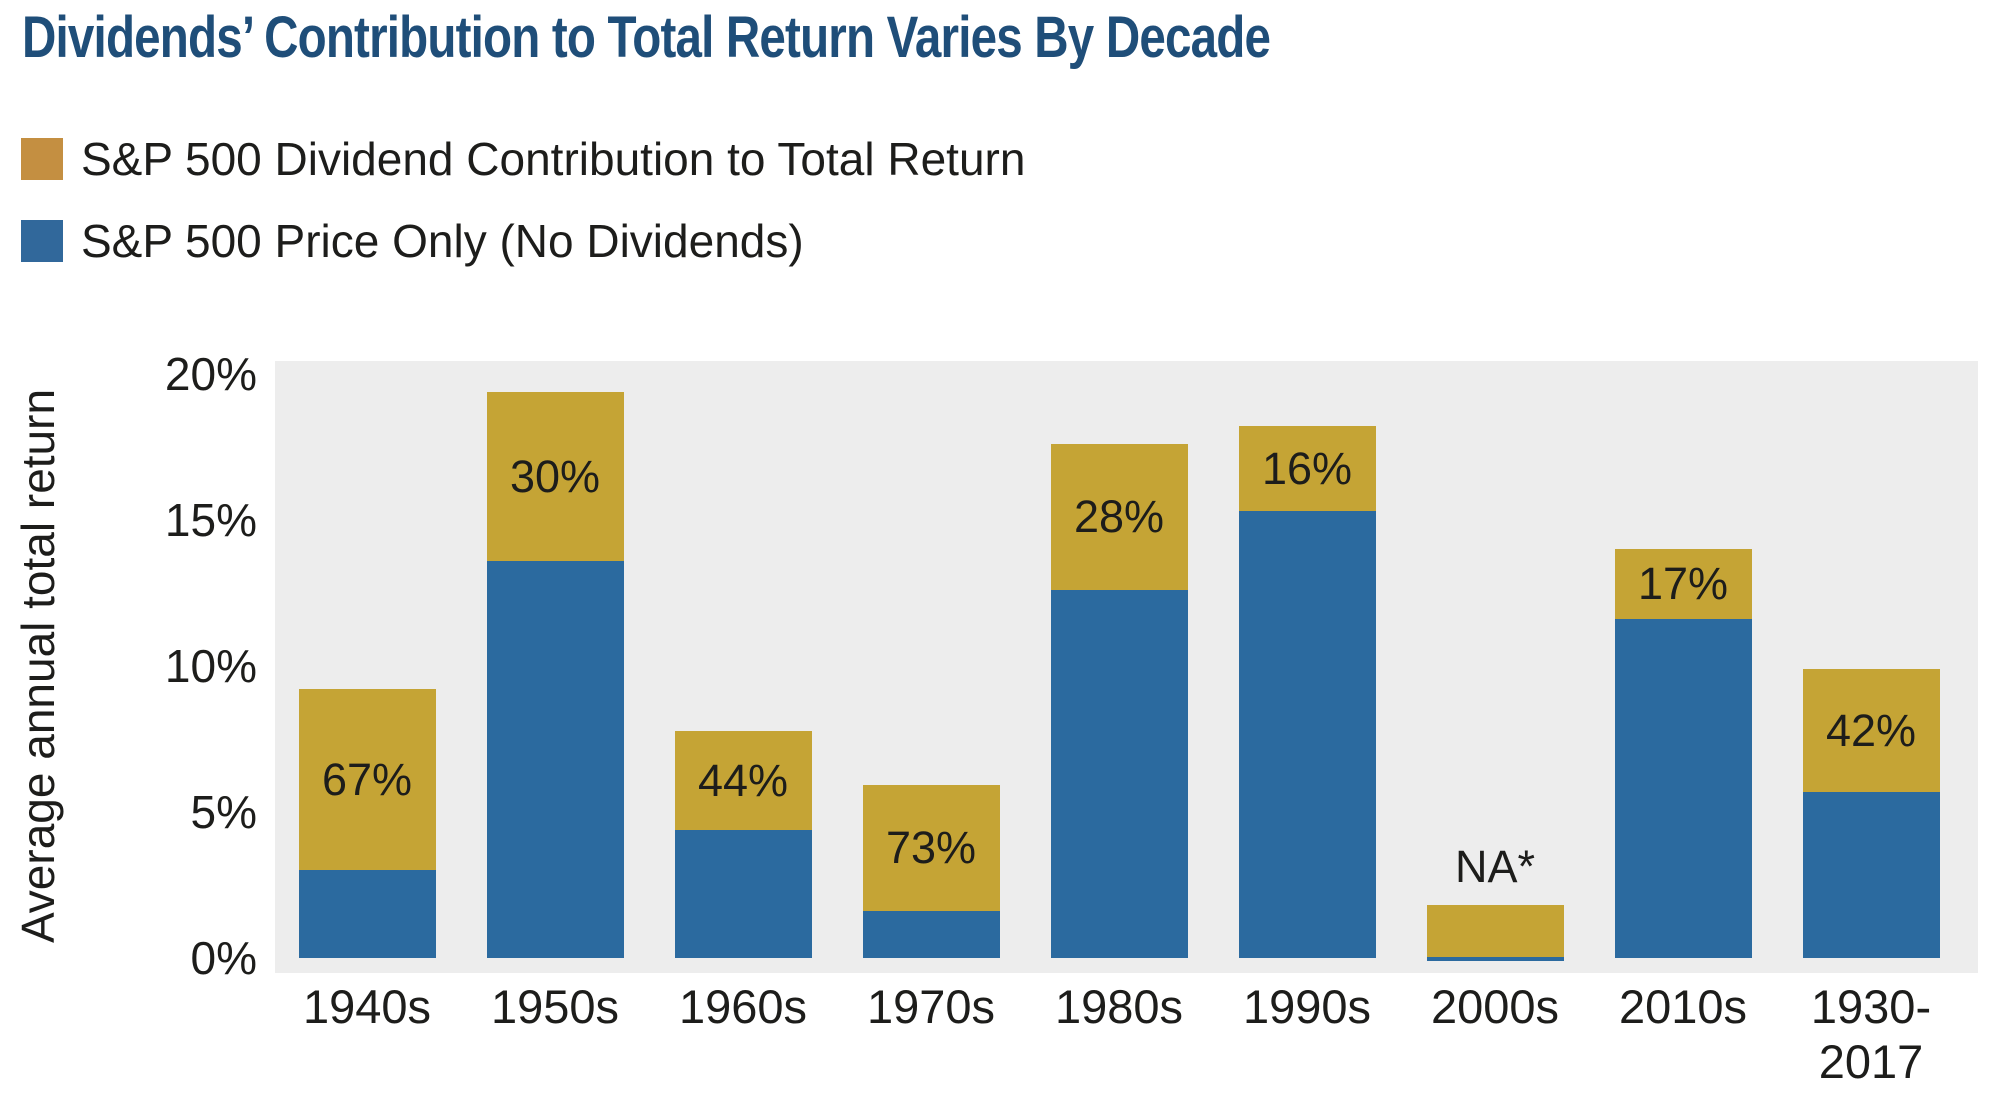 The image size is (1998, 1112). What do you see at coordinates (1495, 866) in the screenshot?
I see `bar-value-label-2000s: NA*` at bounding box center [1495, 866].